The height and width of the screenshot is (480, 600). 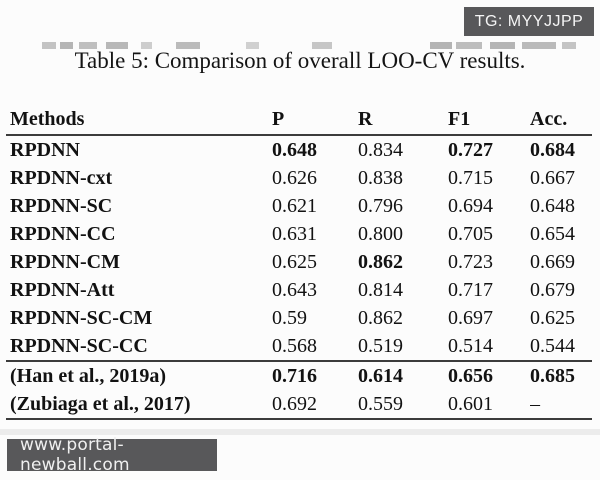 I want to click on column-header-p: P, so click(x=315, y=120).